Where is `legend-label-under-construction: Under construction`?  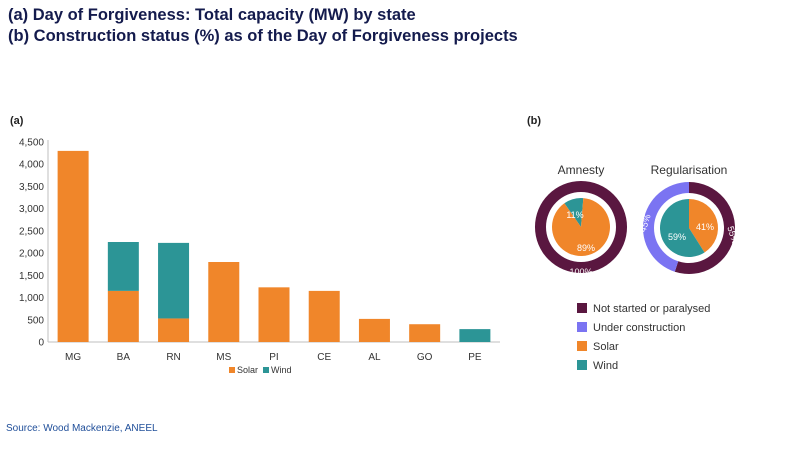
legend-label-under-construction: Under construction is located at coordinates (639, 328).